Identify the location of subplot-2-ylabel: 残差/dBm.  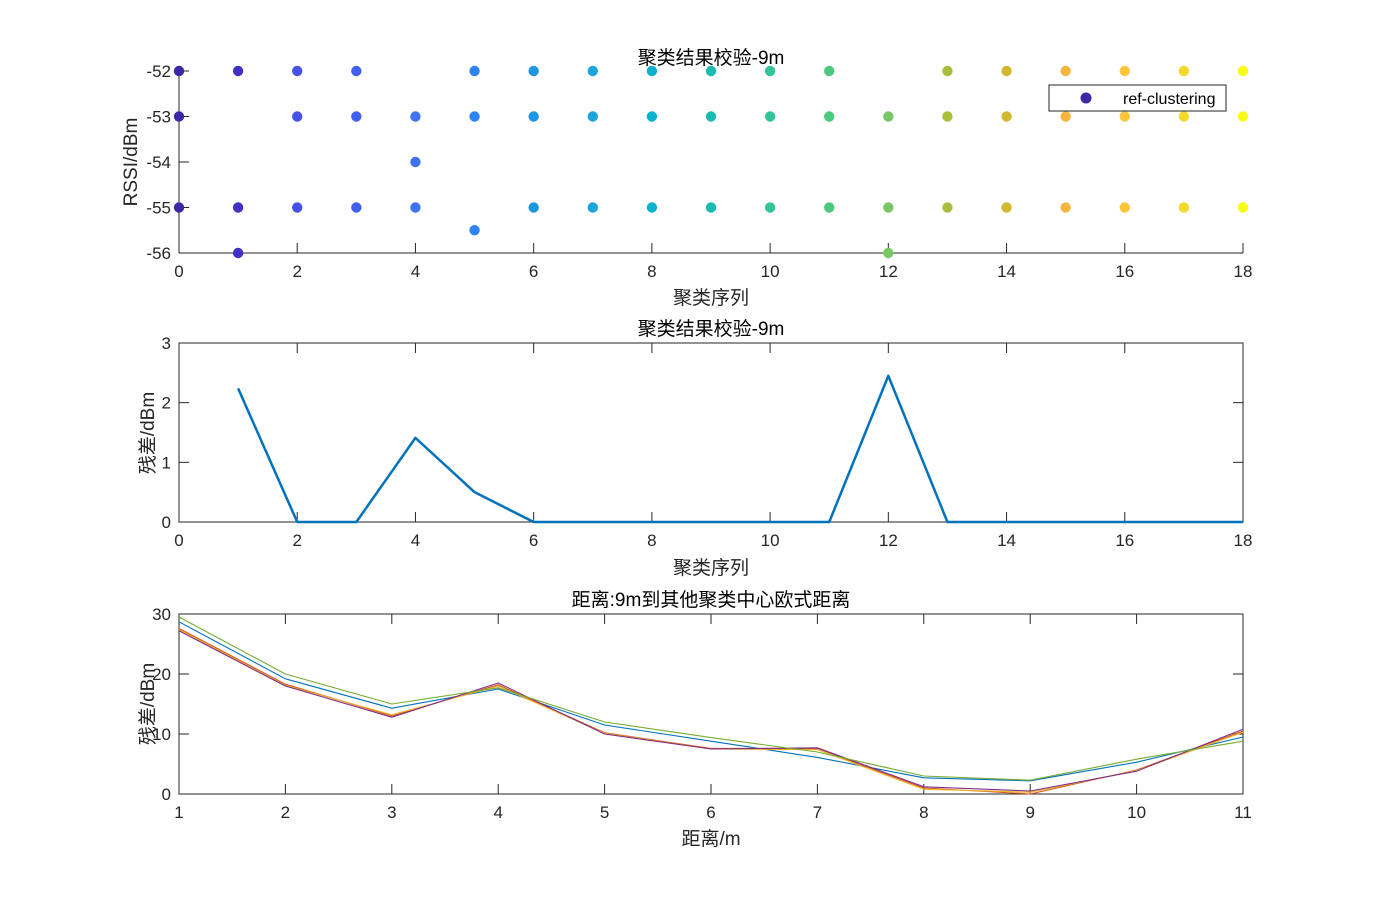
(148, 433).